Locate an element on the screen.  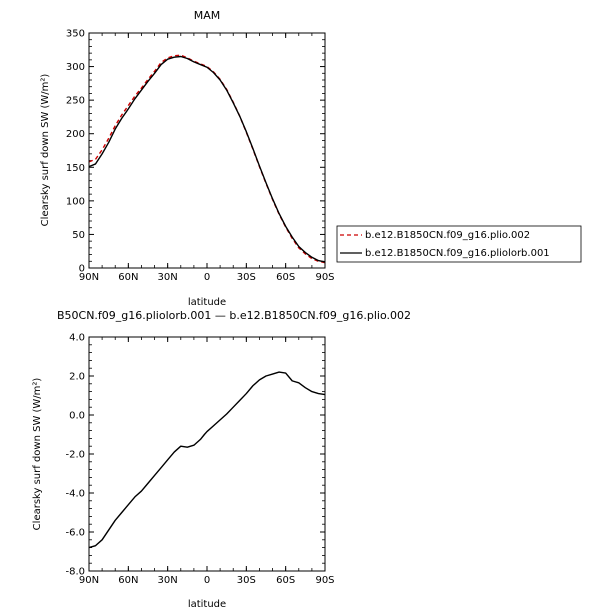
chart-bottom-xtick-label: 60S is located at coordinates (285, 580).